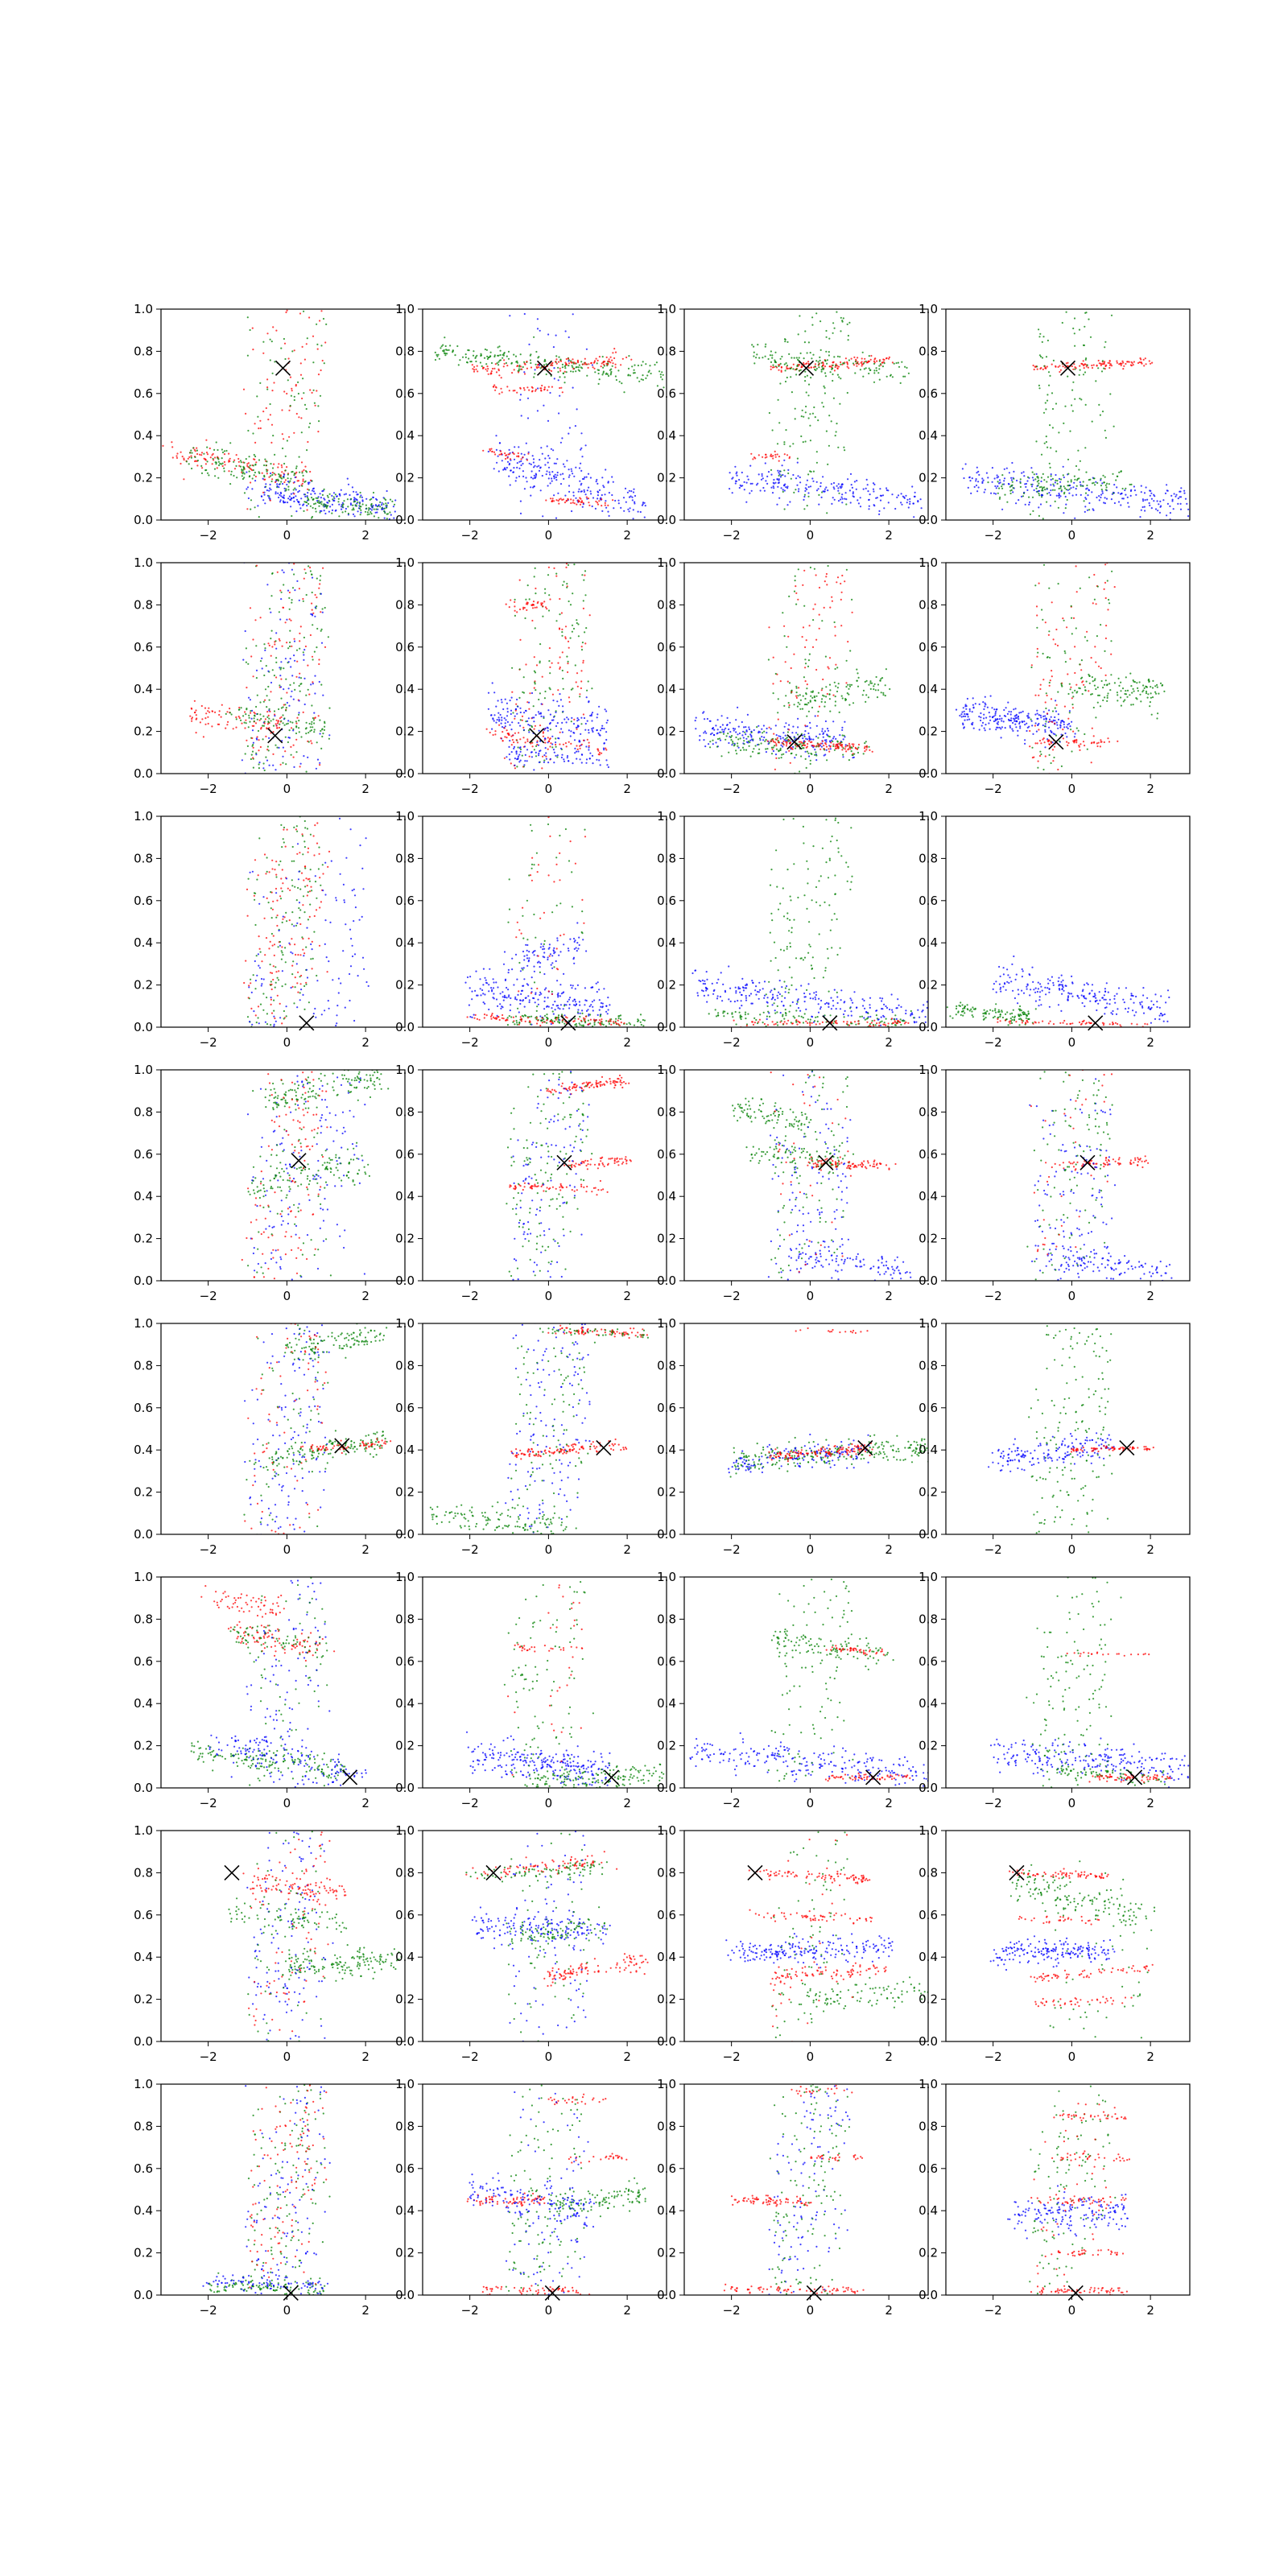 This screenshot has height=2576, width=1288. What do you see at coordinates (549, 789) in the screenshot?
I see `x-tick-label: 0` at bounding box center [549, 789].